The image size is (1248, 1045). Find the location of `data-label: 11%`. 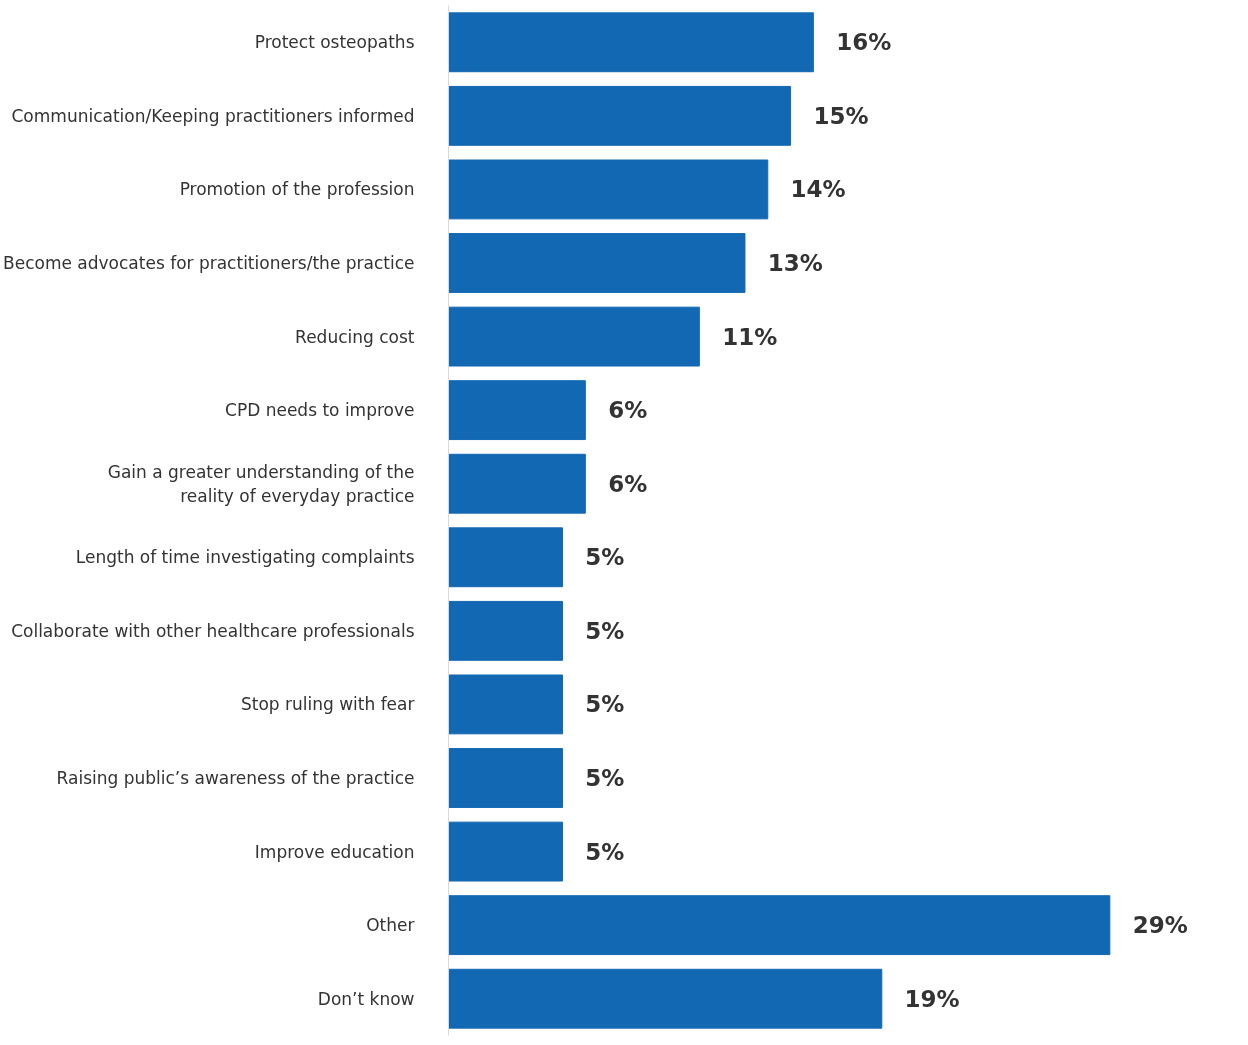

data-label: 11% is located at coordinates (750, 336).